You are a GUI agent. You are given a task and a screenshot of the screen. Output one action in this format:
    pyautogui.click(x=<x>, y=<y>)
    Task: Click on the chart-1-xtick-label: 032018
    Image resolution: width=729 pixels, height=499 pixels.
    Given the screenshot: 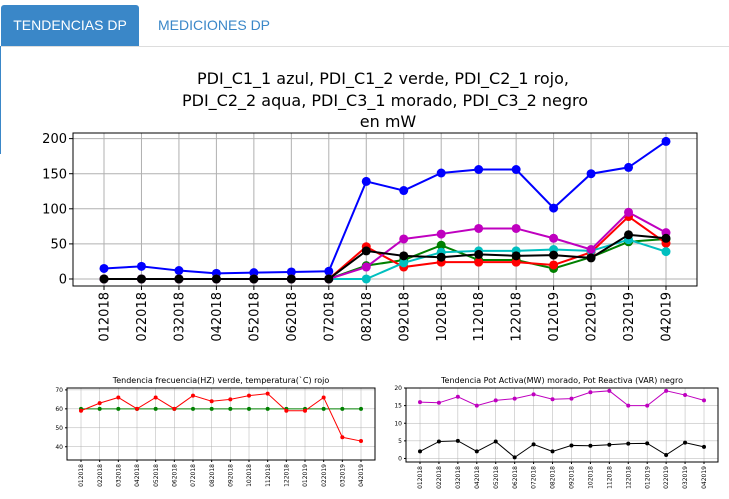 What is the action you would take?
    pyautogui.click(x=118, y=475)
    